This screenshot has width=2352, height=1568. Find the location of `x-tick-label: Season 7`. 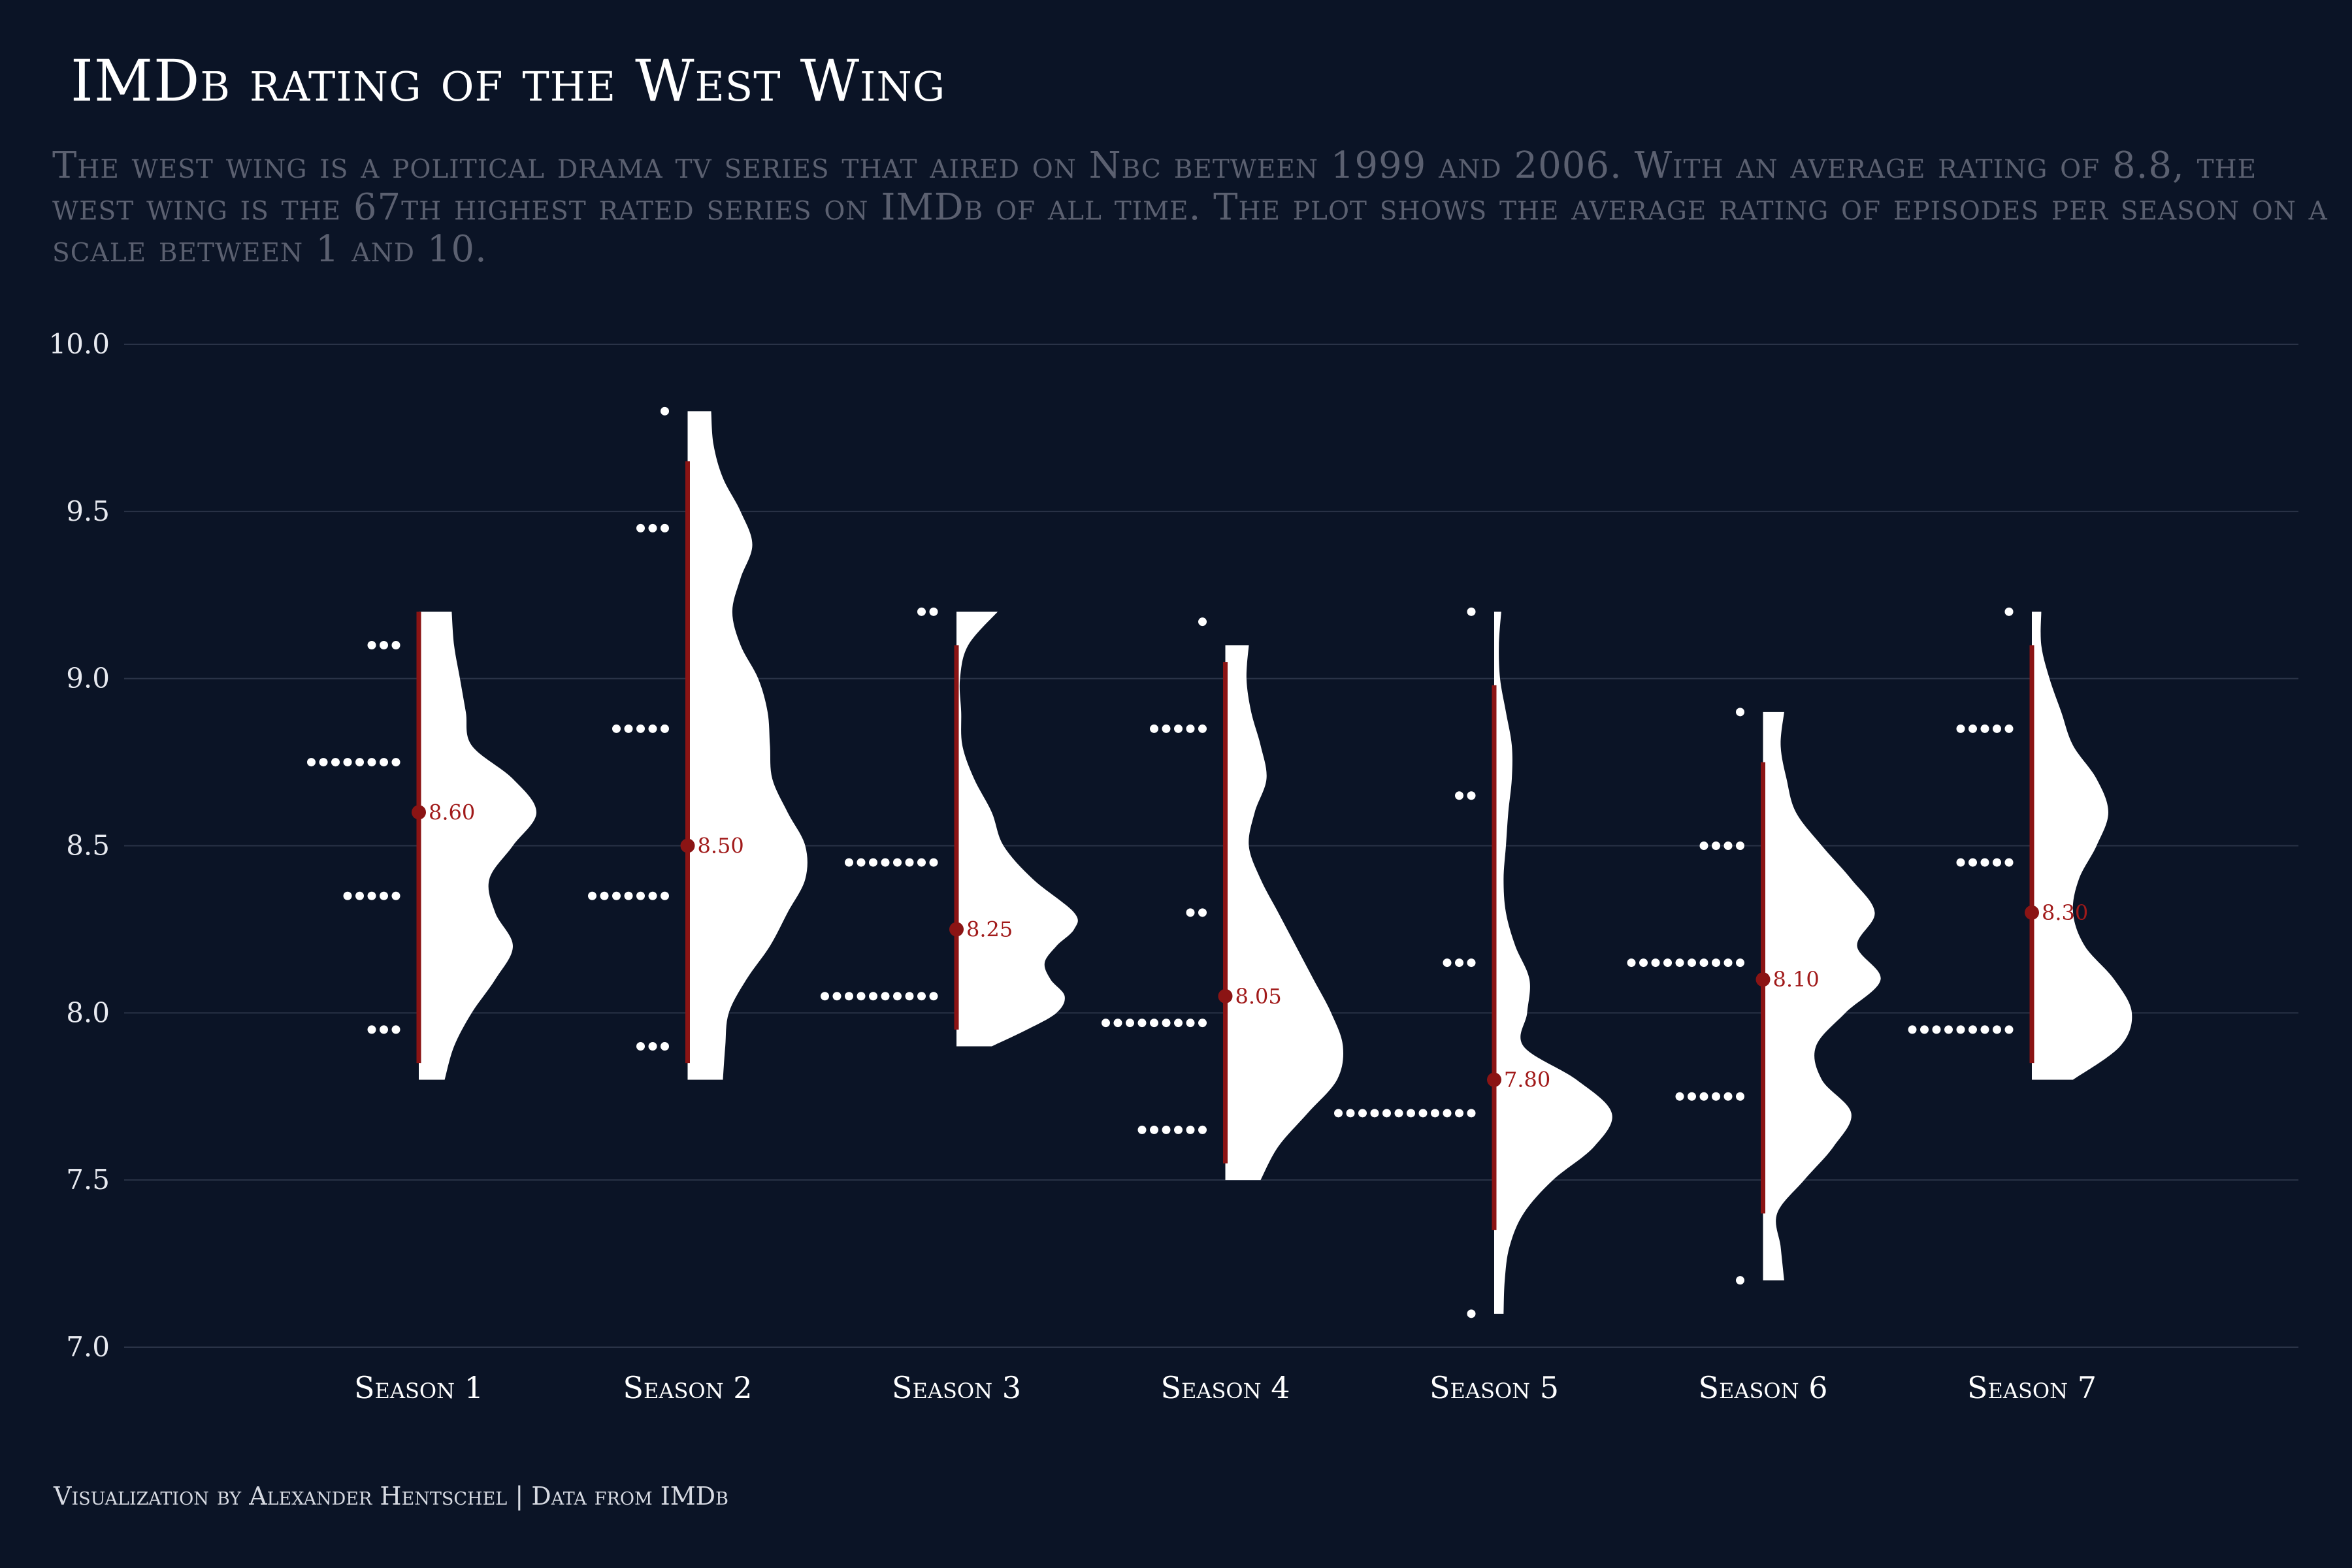

x-tick-label: Season 7 is located at coordinates (2032, 1387).